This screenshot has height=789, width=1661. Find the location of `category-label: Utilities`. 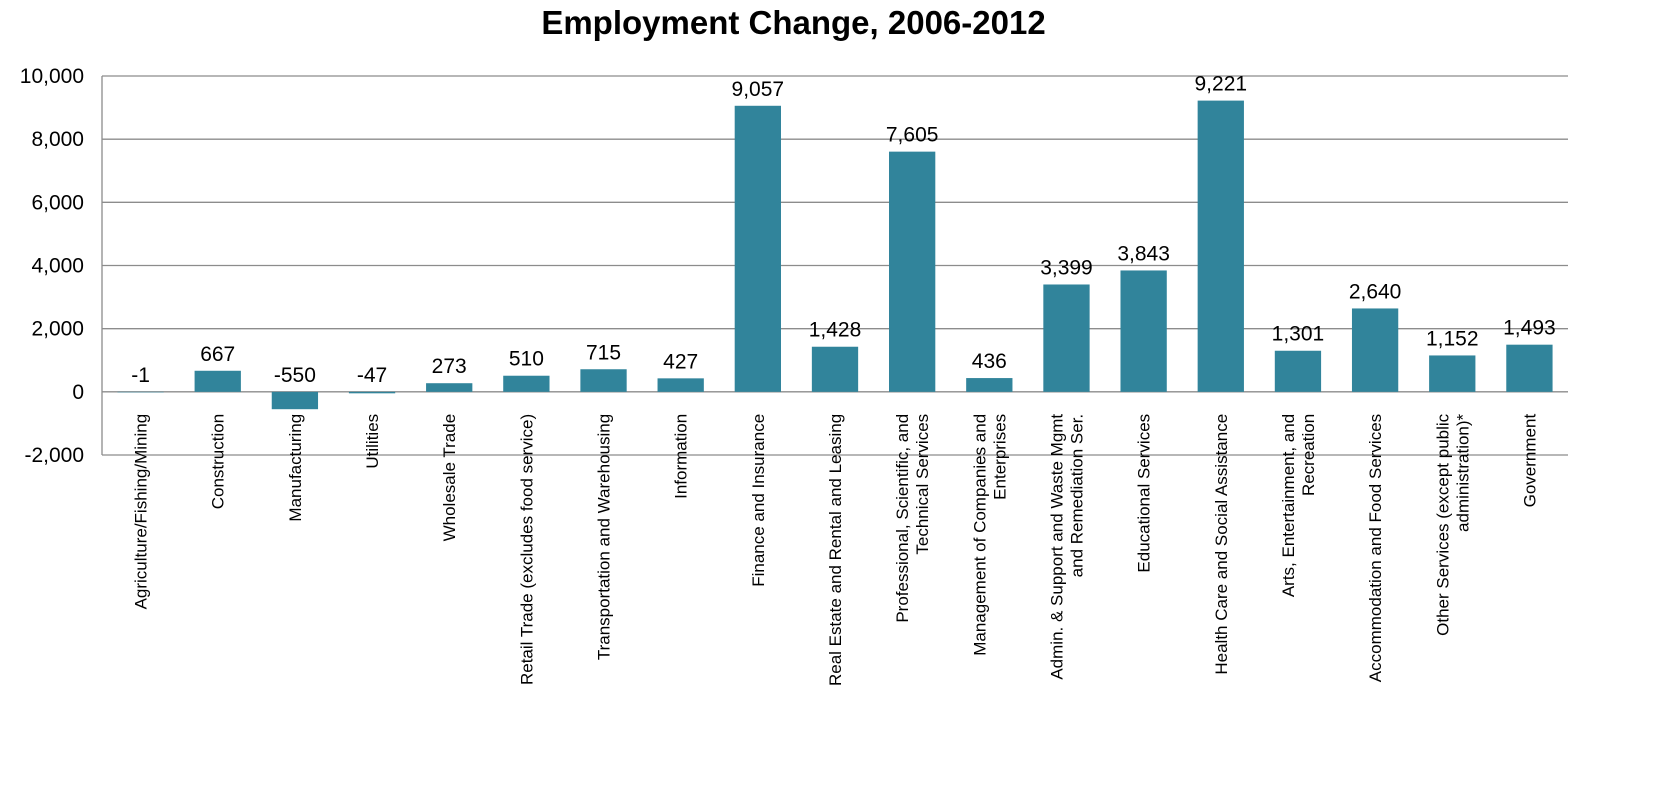

category-label: Utilities is located at coordinates (372, 441).